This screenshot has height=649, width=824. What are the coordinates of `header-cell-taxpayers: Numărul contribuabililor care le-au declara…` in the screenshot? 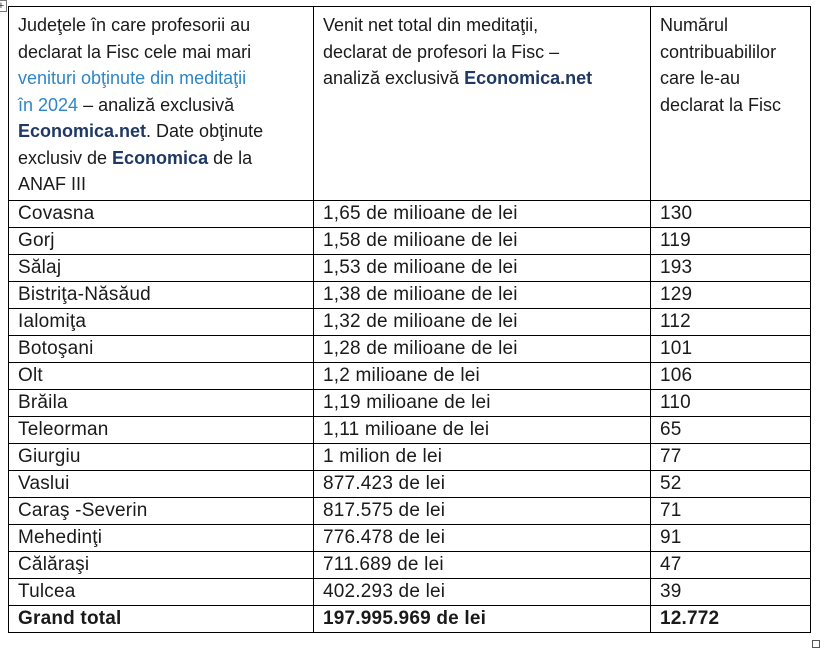 It's located at (730, 103).